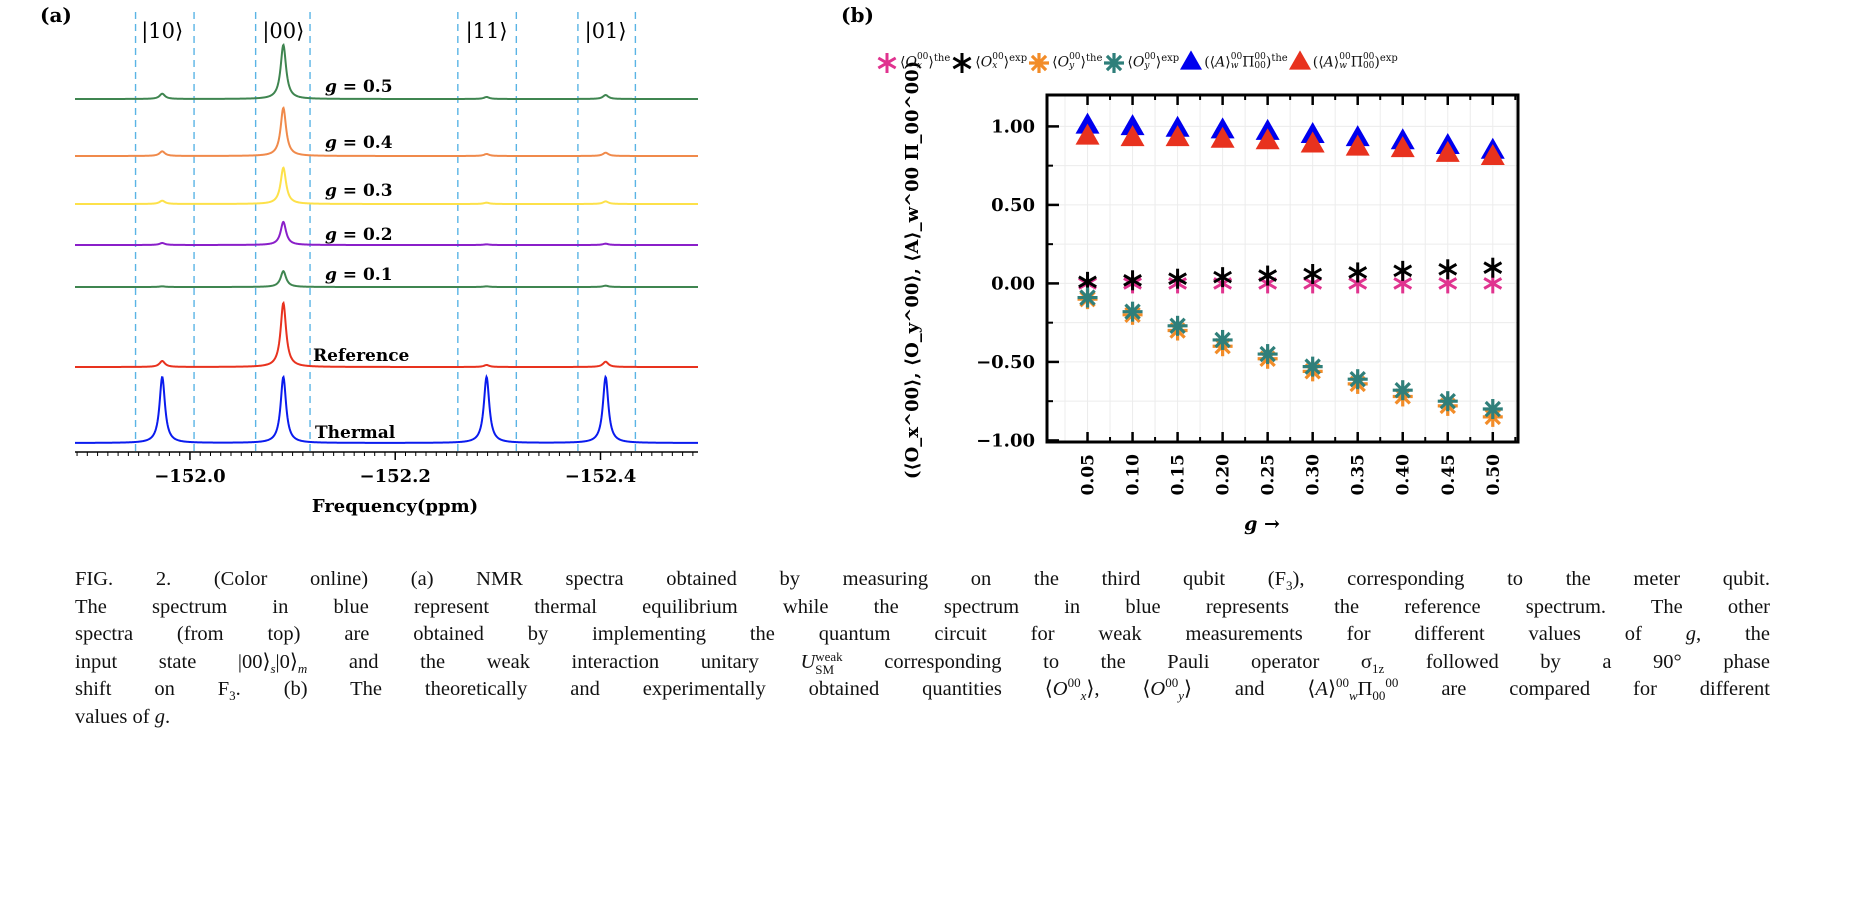 The height and width of the screenshot is (912, 1852). Describe the element at coordinates (857, 15) in the screenshot. I see `panel-label: (b)` at that location.